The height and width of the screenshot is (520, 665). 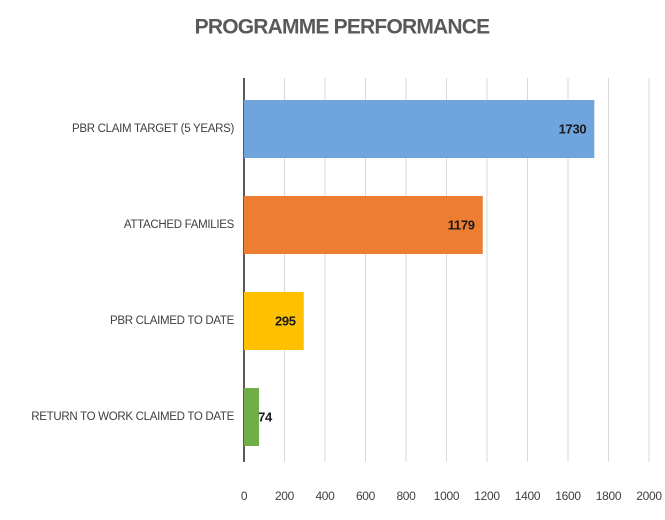 I want to click on value-label: 74, so click(x=265, y=416).